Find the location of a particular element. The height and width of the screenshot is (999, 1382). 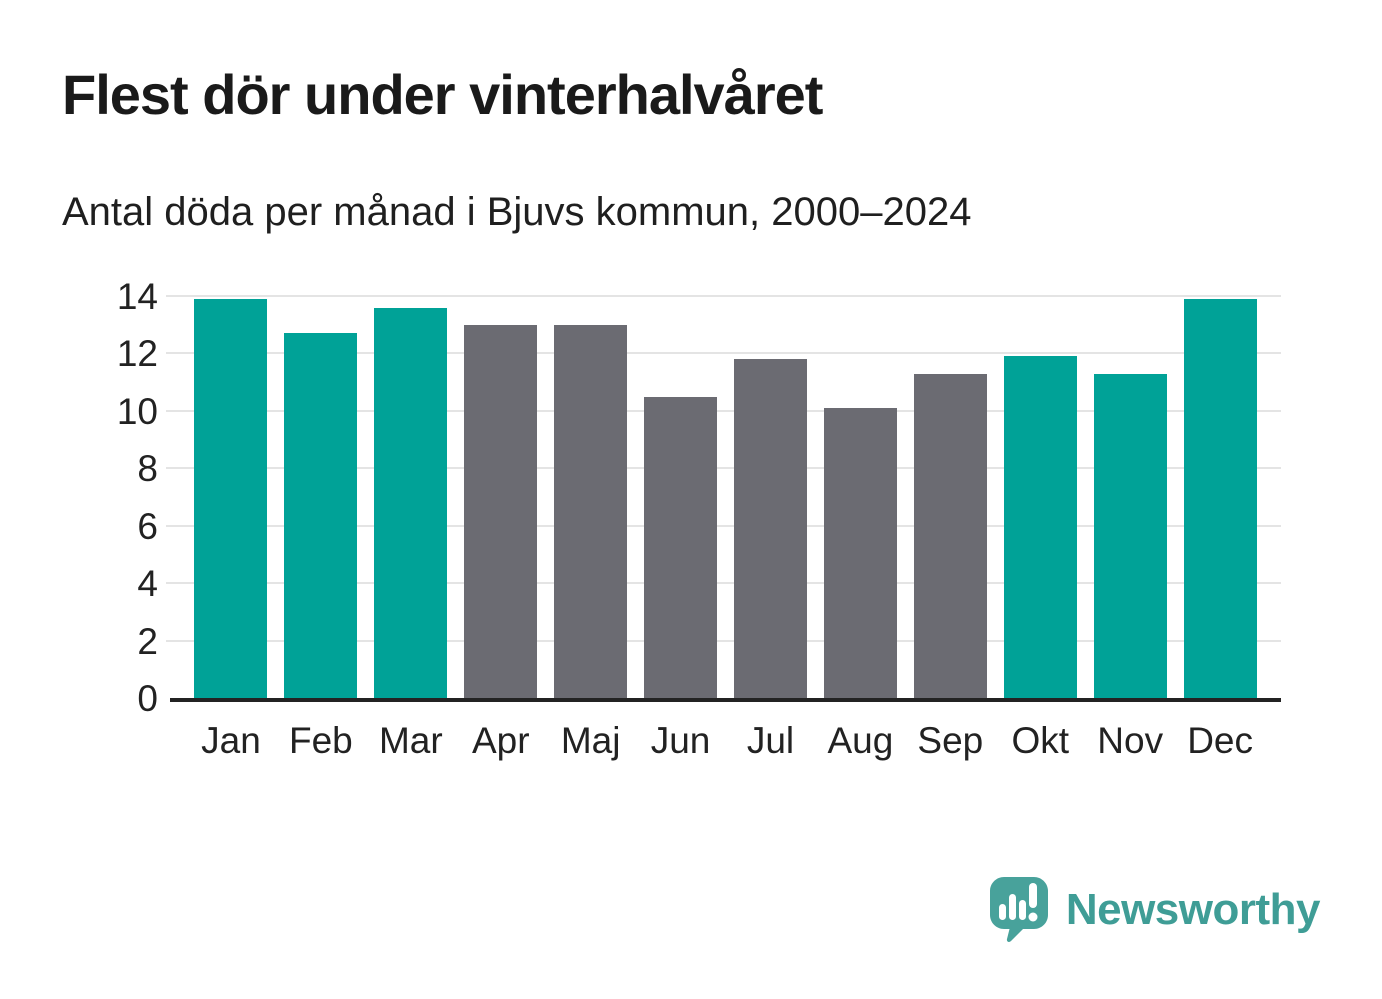

x-tick-label-sep: Sep is located at coordinates (950, 740).